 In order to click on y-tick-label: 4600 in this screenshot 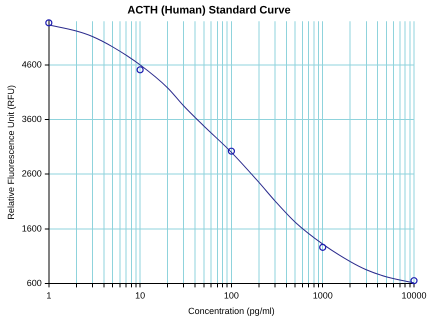, I will do `click(32, 64)`.